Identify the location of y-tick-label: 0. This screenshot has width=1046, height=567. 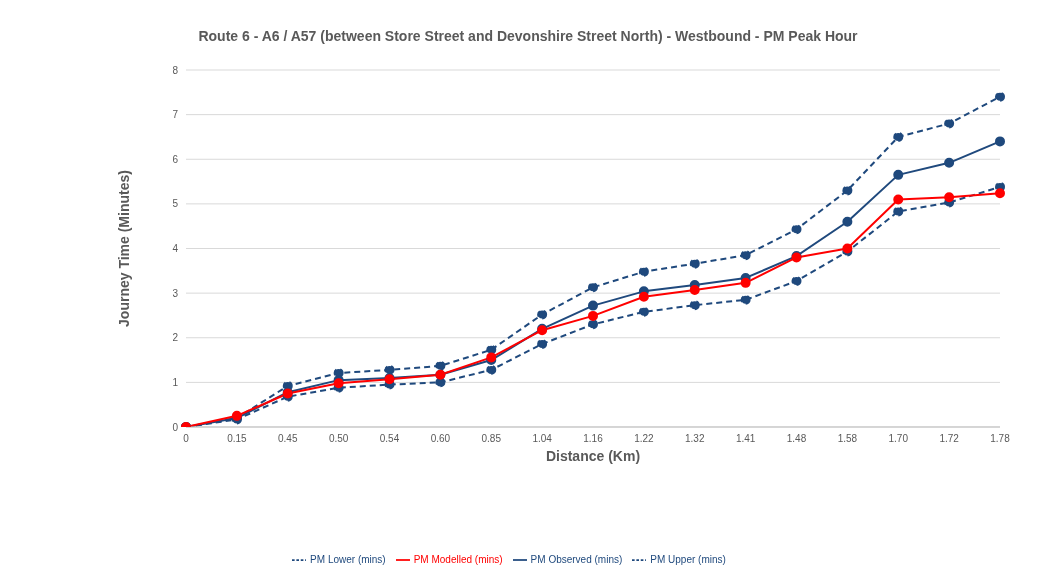
(175, 427).